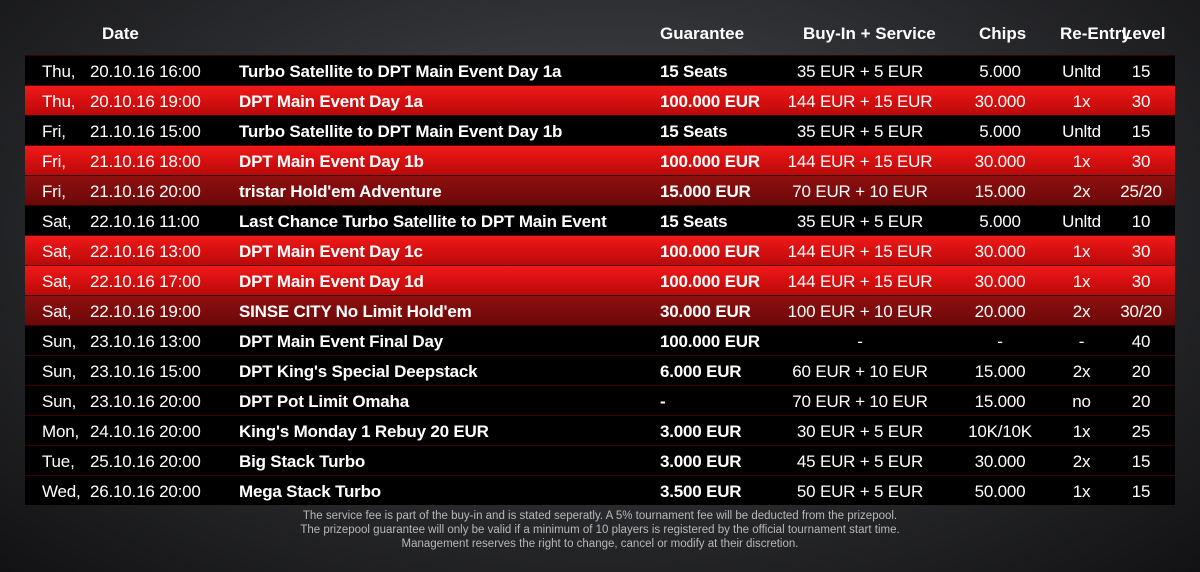 This screenshot has width=1200, height=572. Describe the element at coordinates (145, 221) in the screenshot. I see `row-datetime: 22.10.16 11:00` at that location.